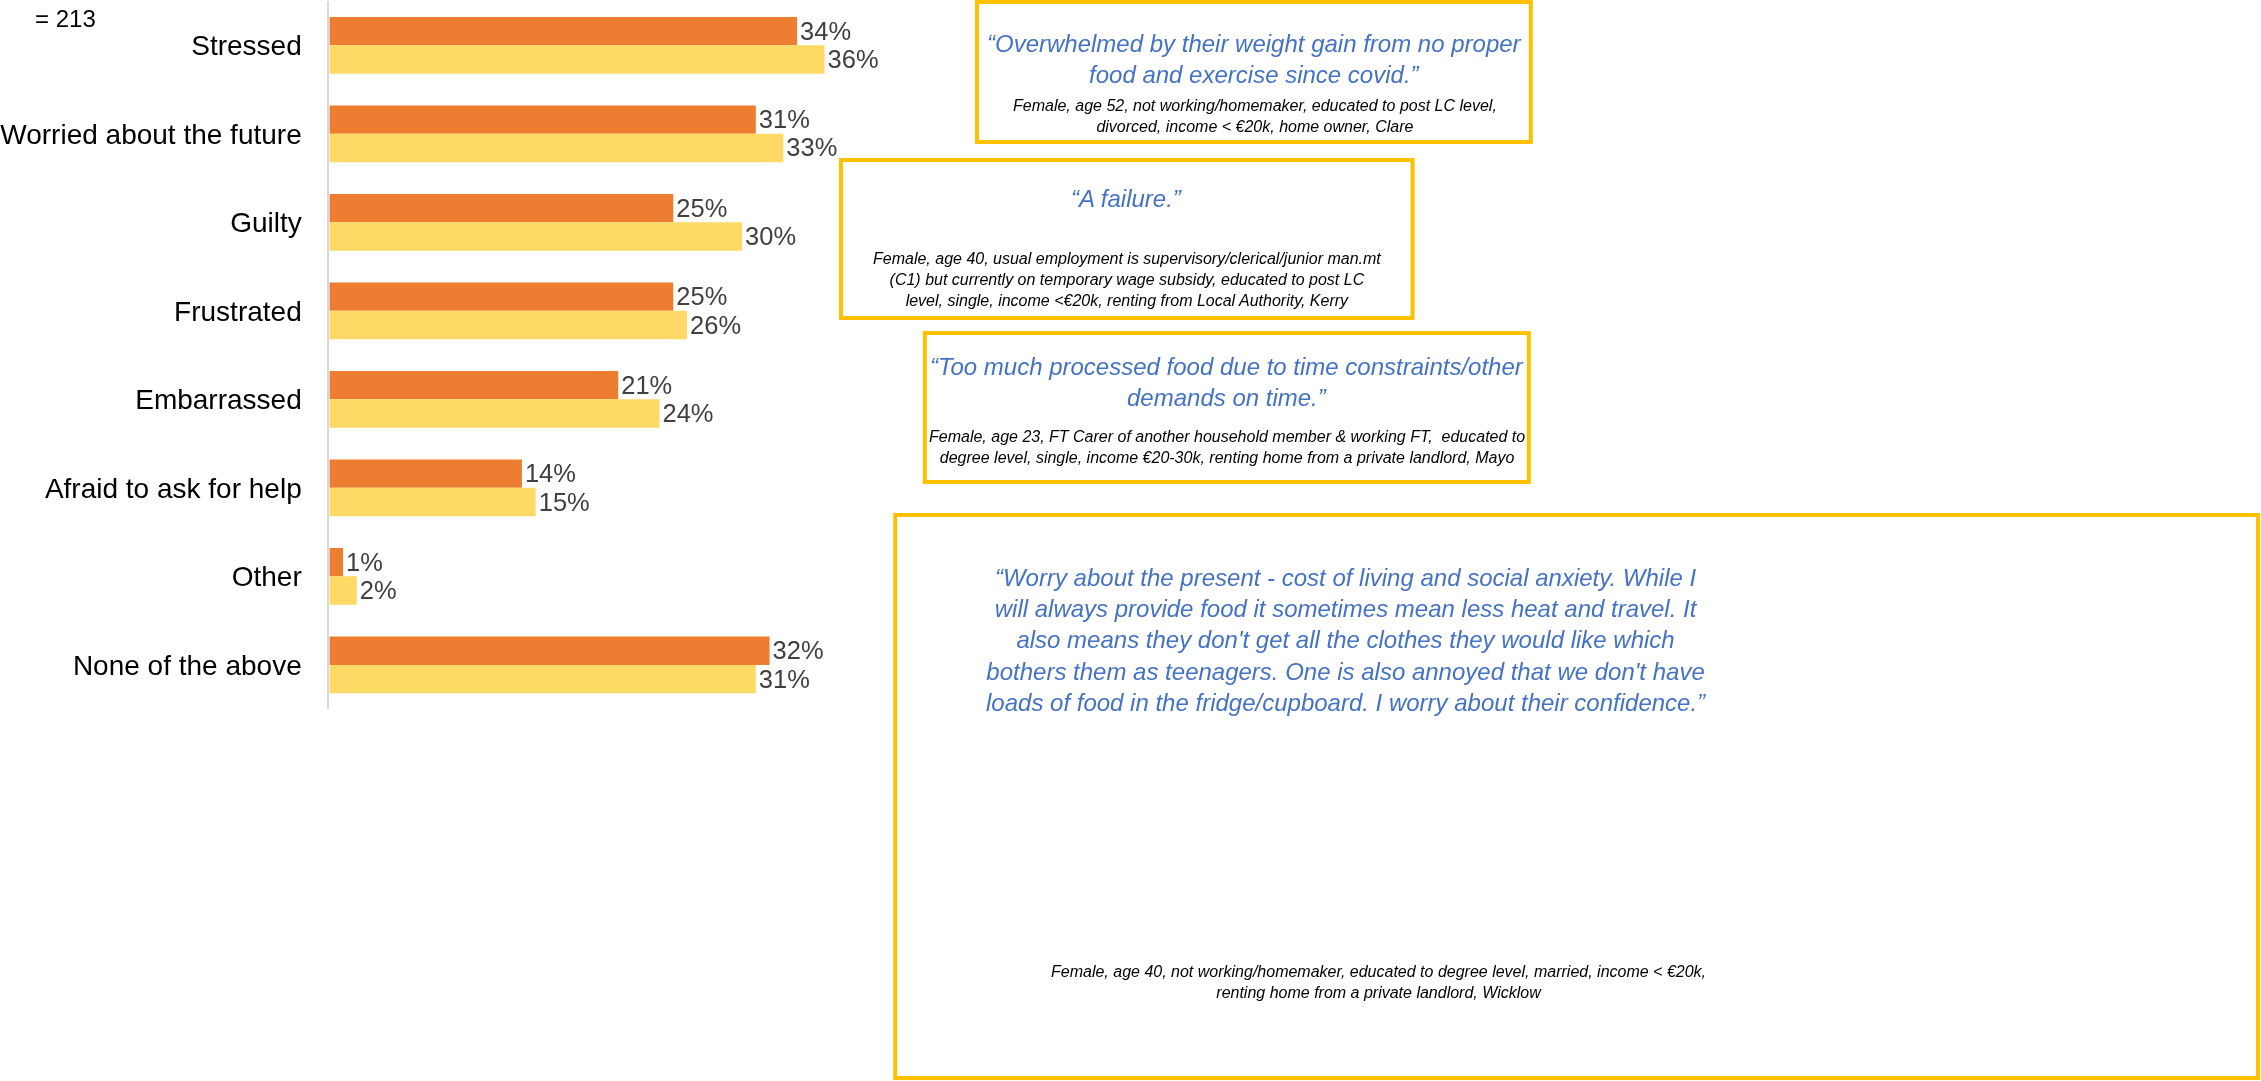 Image resolution: width=2261 pixels, height=1081 pixels. Describe the element at coordinates (564, 501) in the screenshot. I see `data-label: 15%` at that location.